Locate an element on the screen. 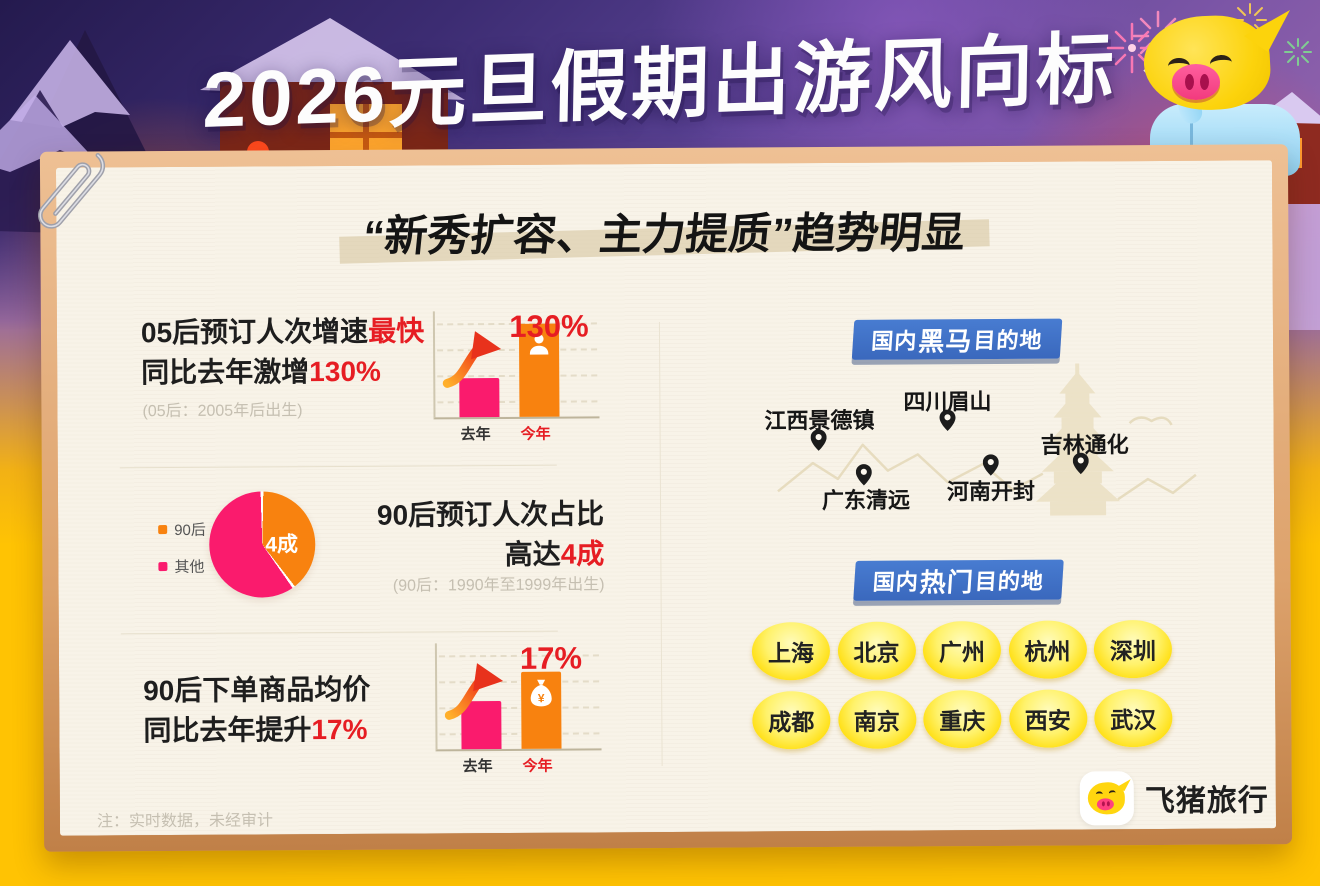 The height and width of the screenshot is (886, 1320). city-pill: 北京 is located at coordinates (876, 650).